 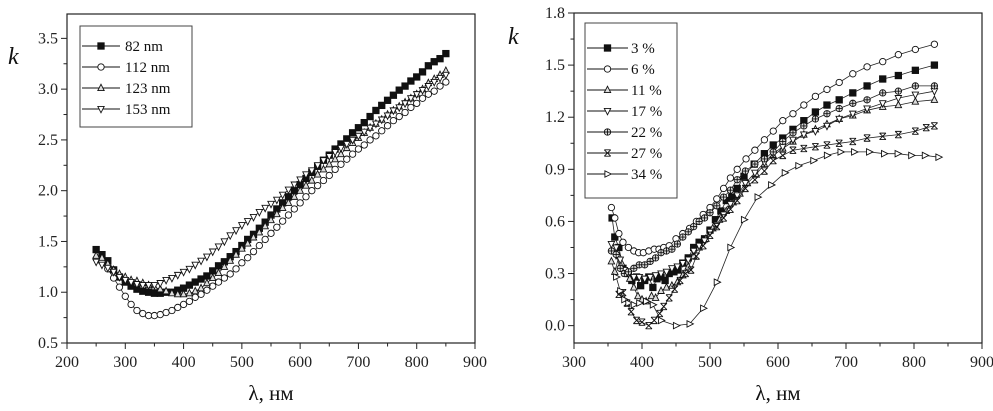 What do you see at coordinates (358, 362) in the screenshot?
I see `x-tick-label: 700` at bounding box center [358, 362].